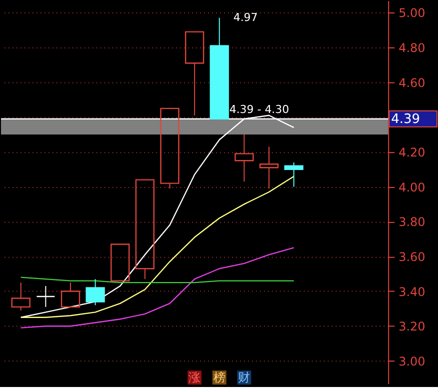  I want to click on annotation: 财, so click(244, 377).